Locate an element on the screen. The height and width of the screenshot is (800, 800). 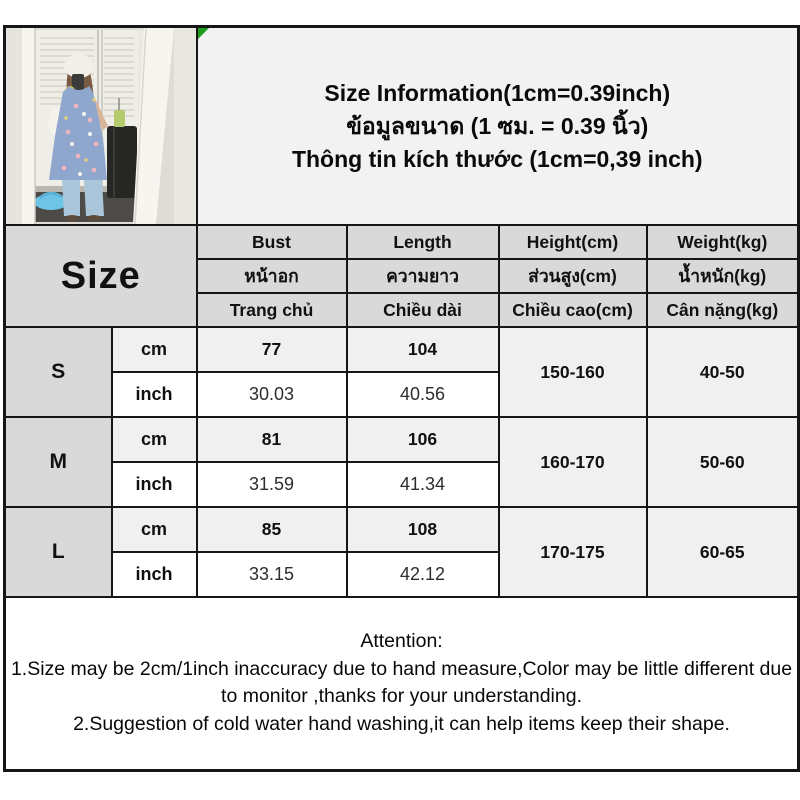
m-length-cm: 106 is located at coordinates (422, 439).